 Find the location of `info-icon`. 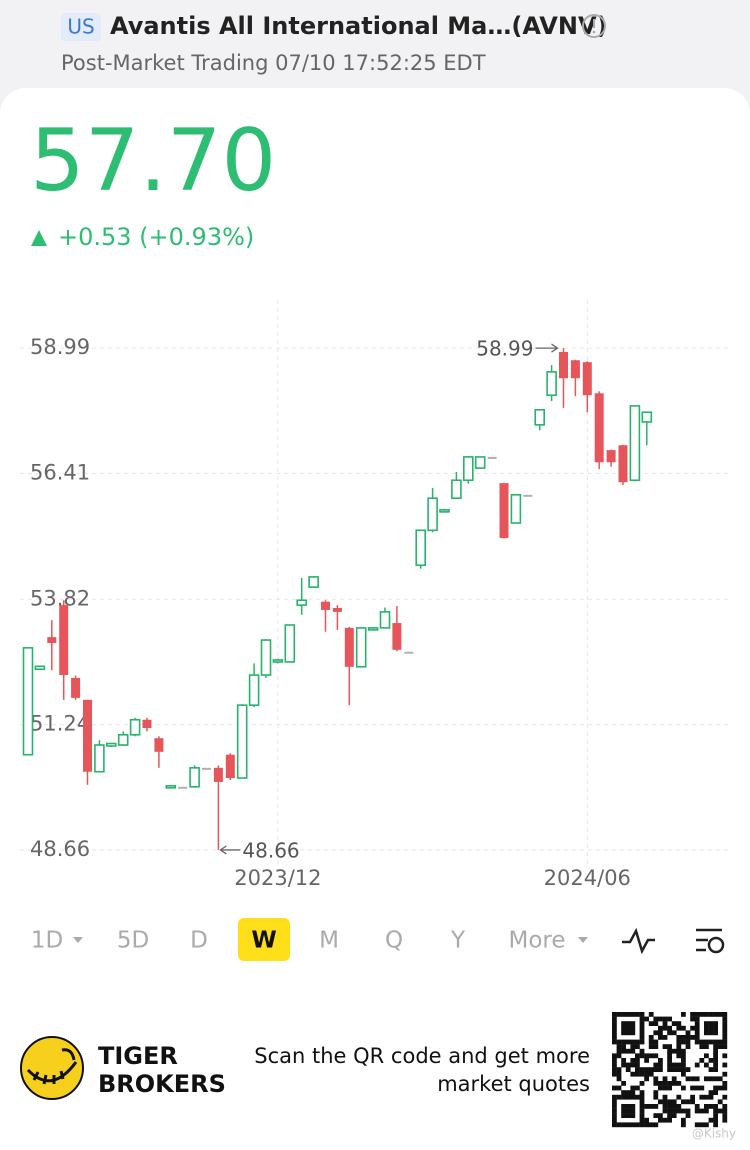

info-icon is located at coordinates (594, 26).